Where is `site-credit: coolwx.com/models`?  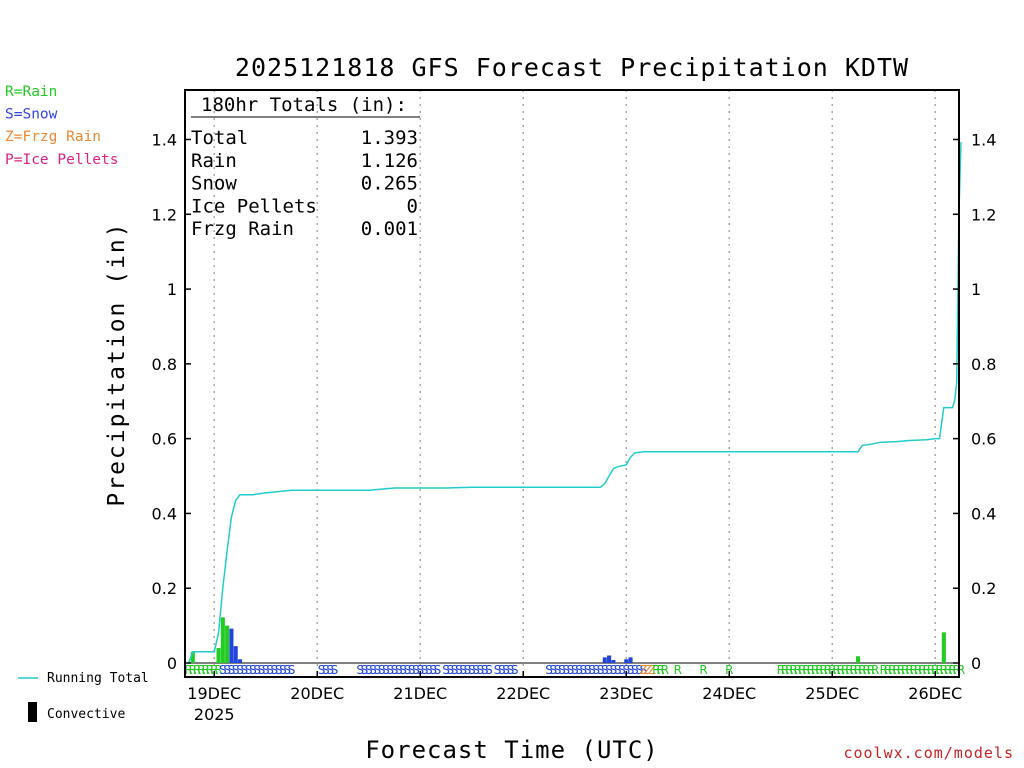
site-credit: coolwx.com/models is located at coordinates (928, 753).